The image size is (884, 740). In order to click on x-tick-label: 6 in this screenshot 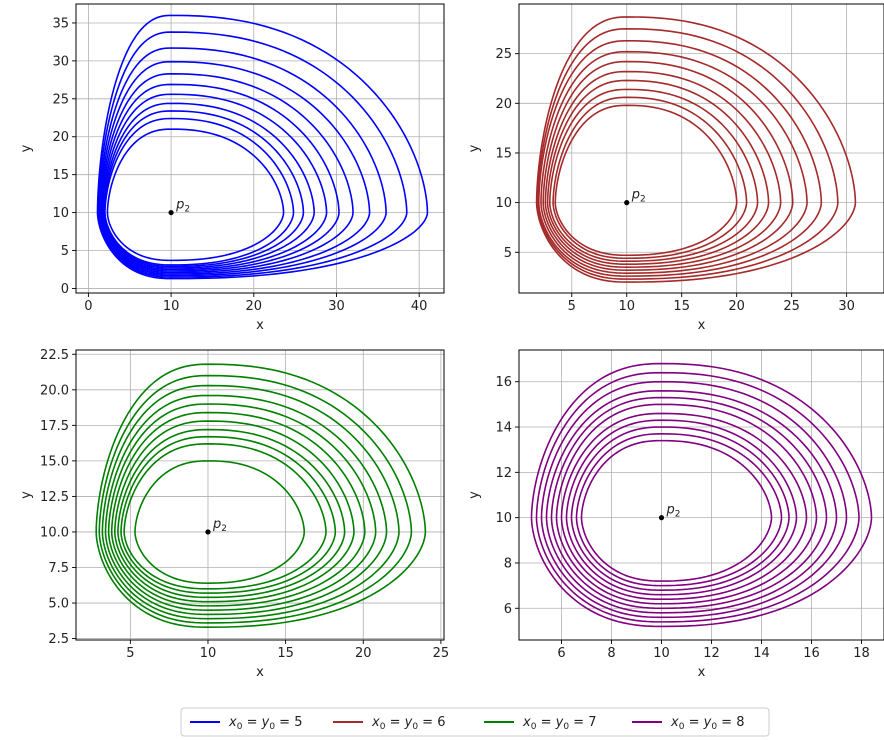, I will do `click(561, 653)`.